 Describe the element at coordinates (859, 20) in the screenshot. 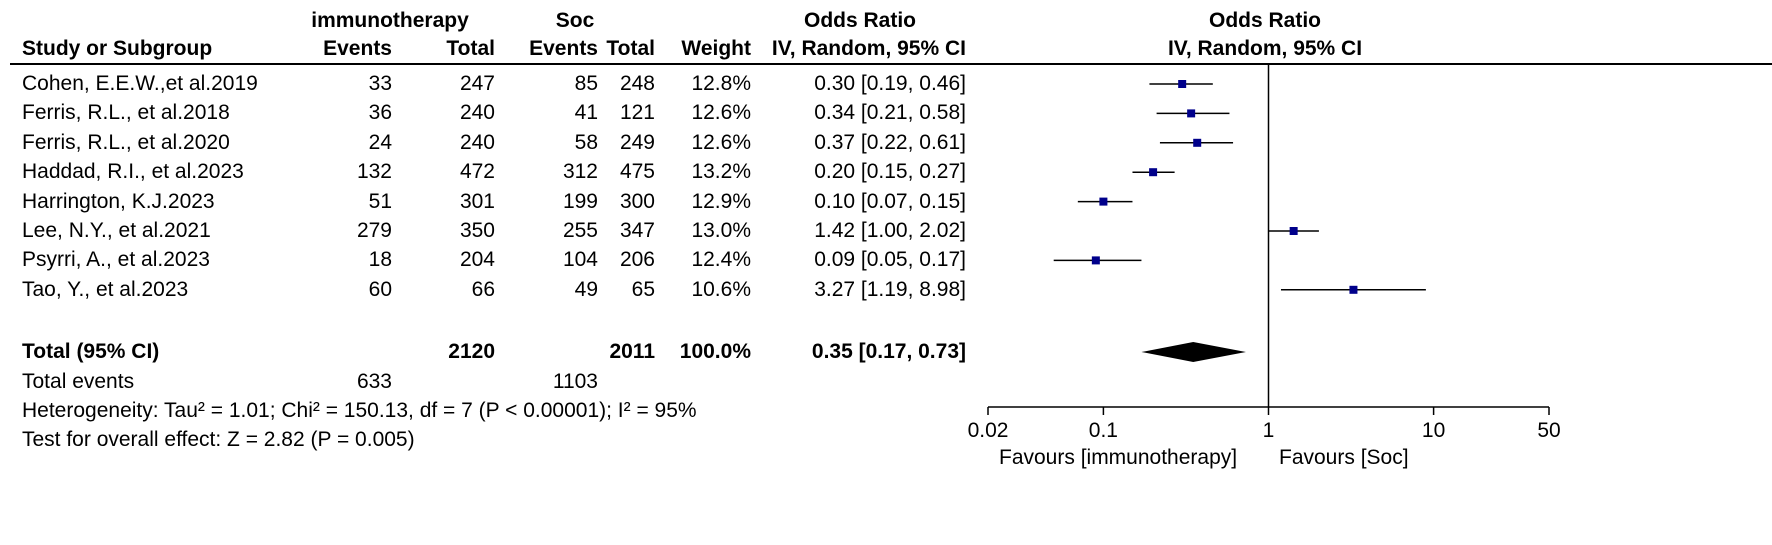

I see `or-column-title: Odds Ratio` at that location.